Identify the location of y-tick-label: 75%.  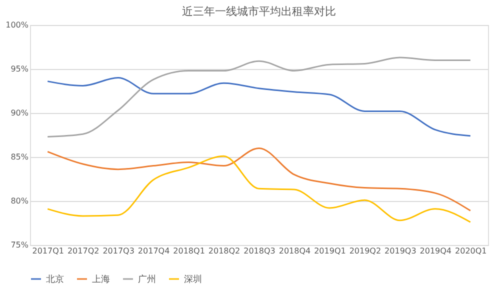
(19, 245).